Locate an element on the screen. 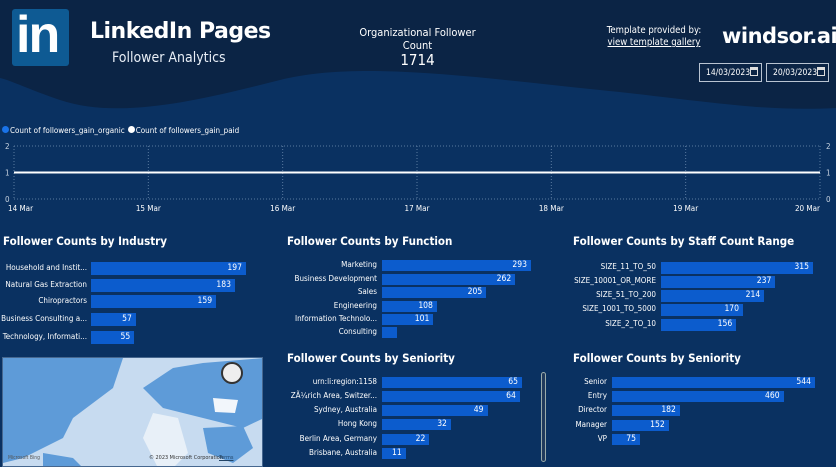 The image size is (836, 467). x-tick-label: 18 Mar is located at coordinates (551, 208).